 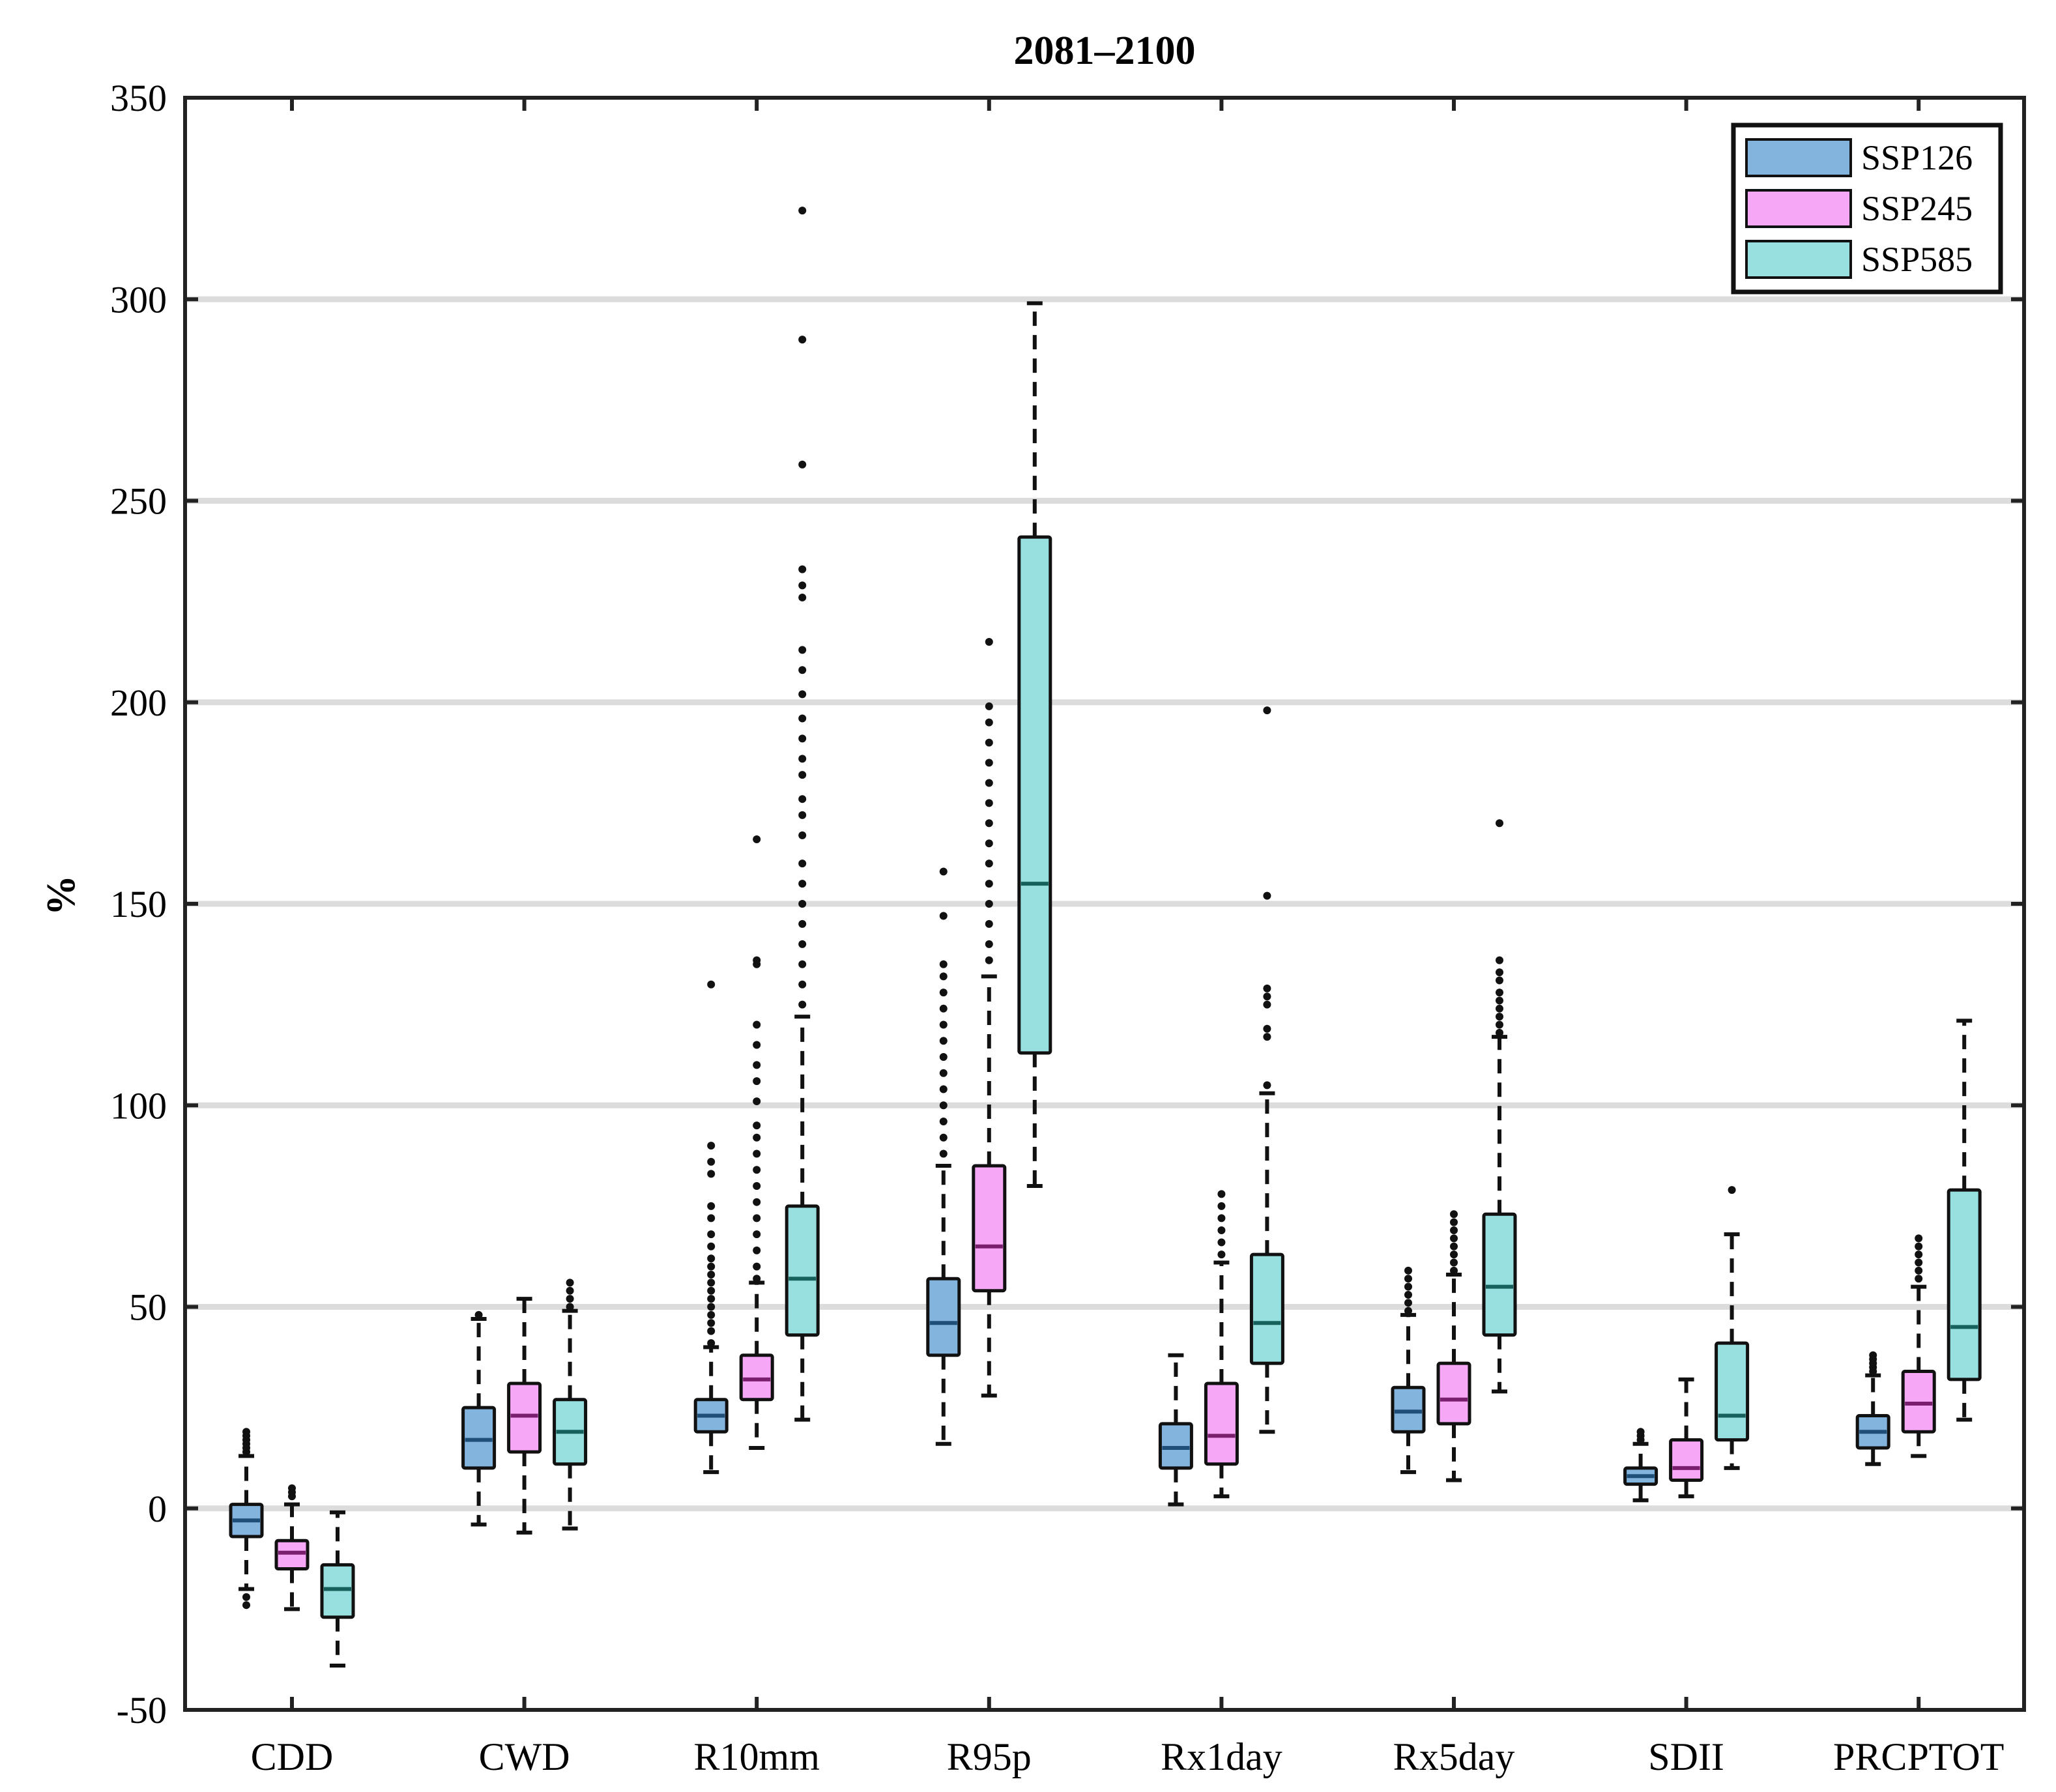 What do you see at coordinates (1917, 157) in the screenshot?
I see `legend-label: SSP126` at bounding box center [1917, 157].